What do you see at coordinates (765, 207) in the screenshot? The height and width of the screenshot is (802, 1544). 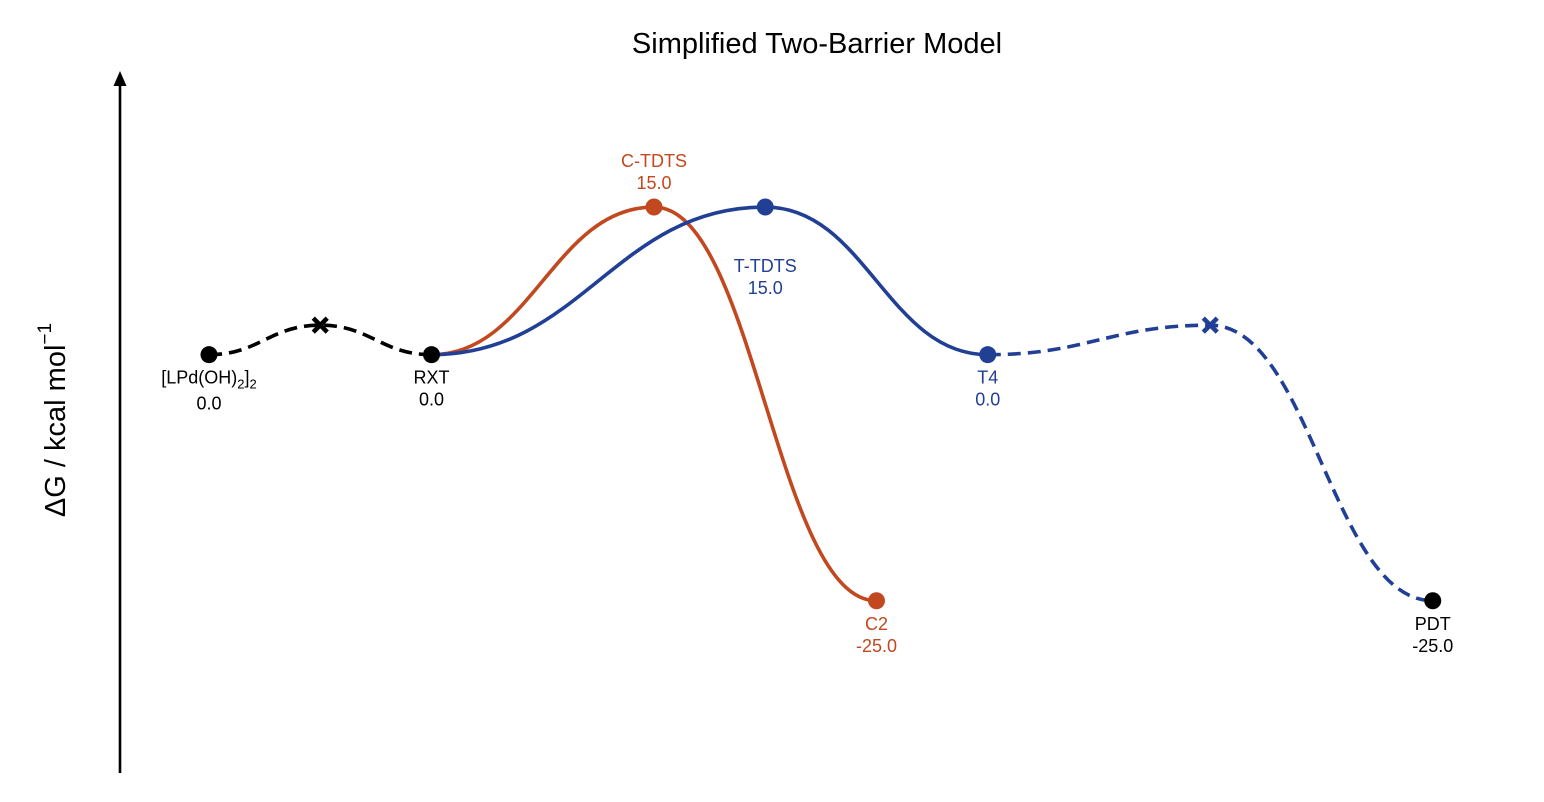 I see `point-marker-ttdts` at bounding box center [765, 207].